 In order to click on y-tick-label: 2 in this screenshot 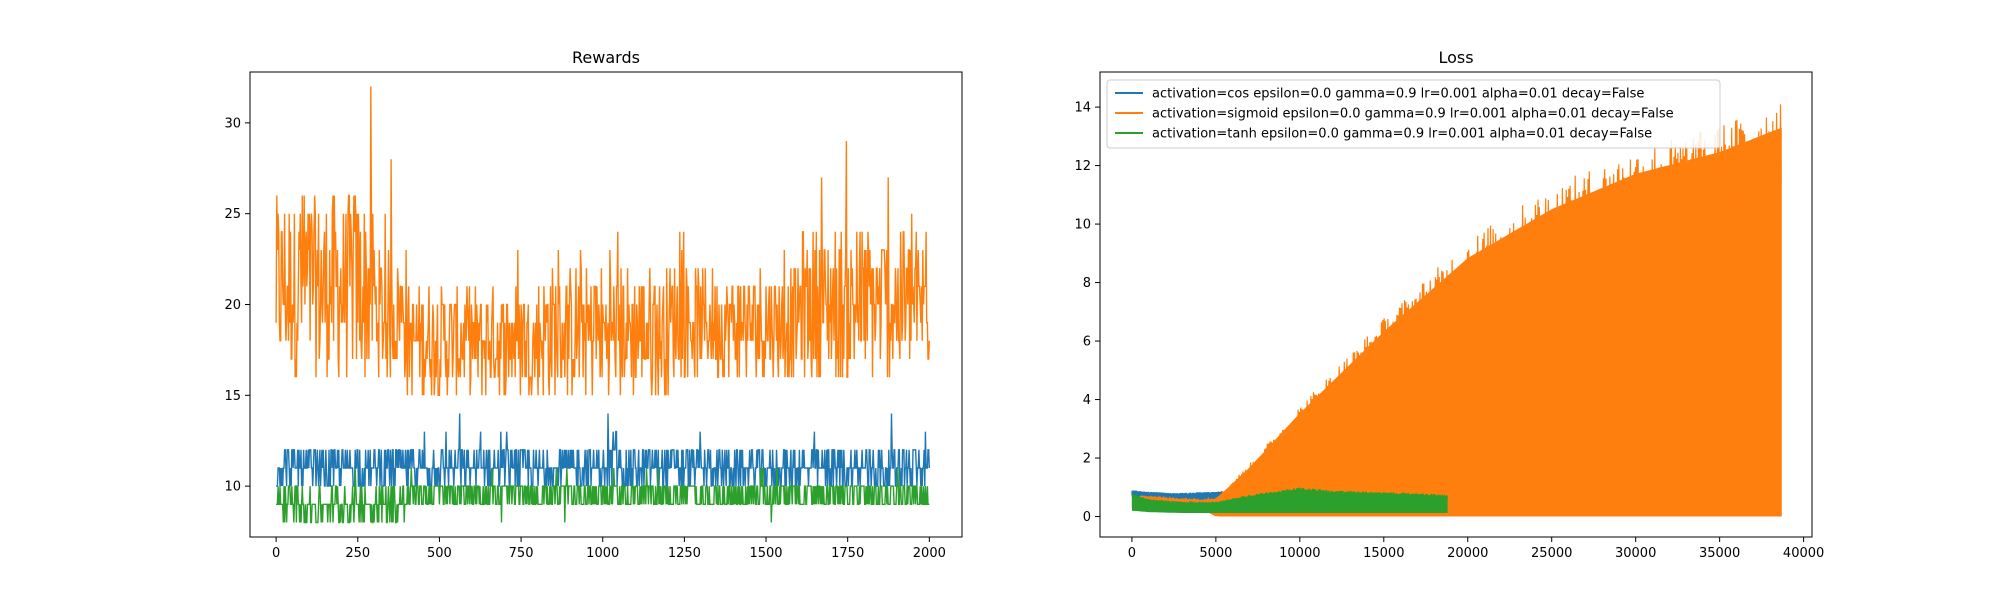, I will do `click(1087, 459)`.